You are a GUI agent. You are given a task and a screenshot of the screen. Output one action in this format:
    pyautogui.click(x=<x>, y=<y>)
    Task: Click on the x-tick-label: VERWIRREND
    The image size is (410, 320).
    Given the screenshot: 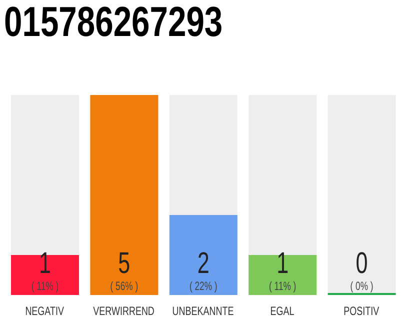 What is the action you would take?
    pyautogui.click(x=124, y=311)
    